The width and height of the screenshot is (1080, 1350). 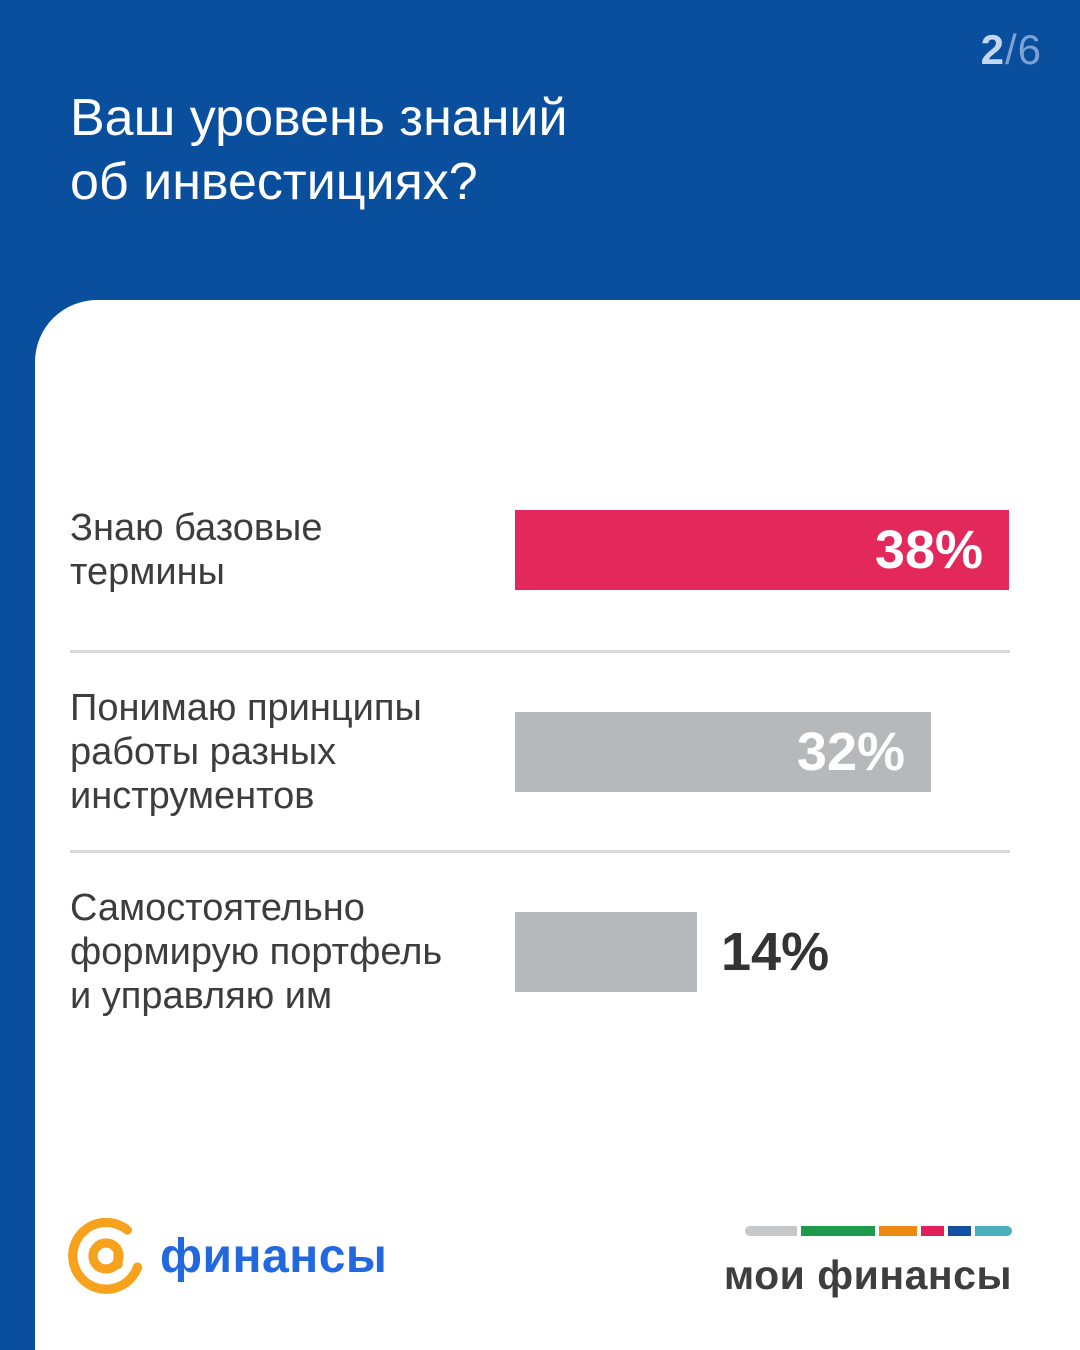 What do you see at coordinates (319, 118) in the screenshot?
I see `page-title-line-1: Ваш уровень знаний` at bounding box center [319, 118].